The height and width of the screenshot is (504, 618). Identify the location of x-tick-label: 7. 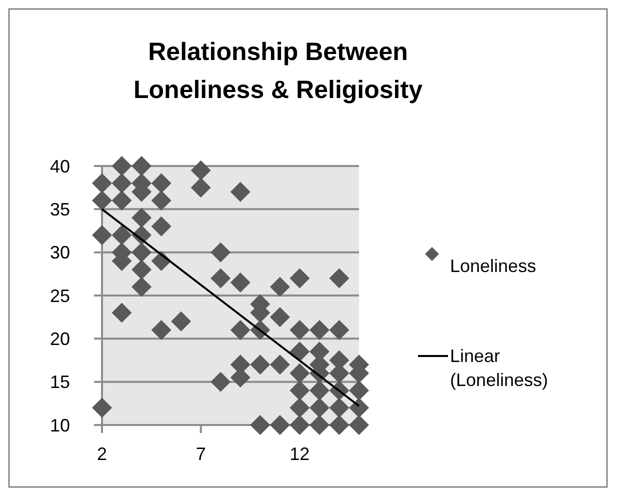
(201, 454).